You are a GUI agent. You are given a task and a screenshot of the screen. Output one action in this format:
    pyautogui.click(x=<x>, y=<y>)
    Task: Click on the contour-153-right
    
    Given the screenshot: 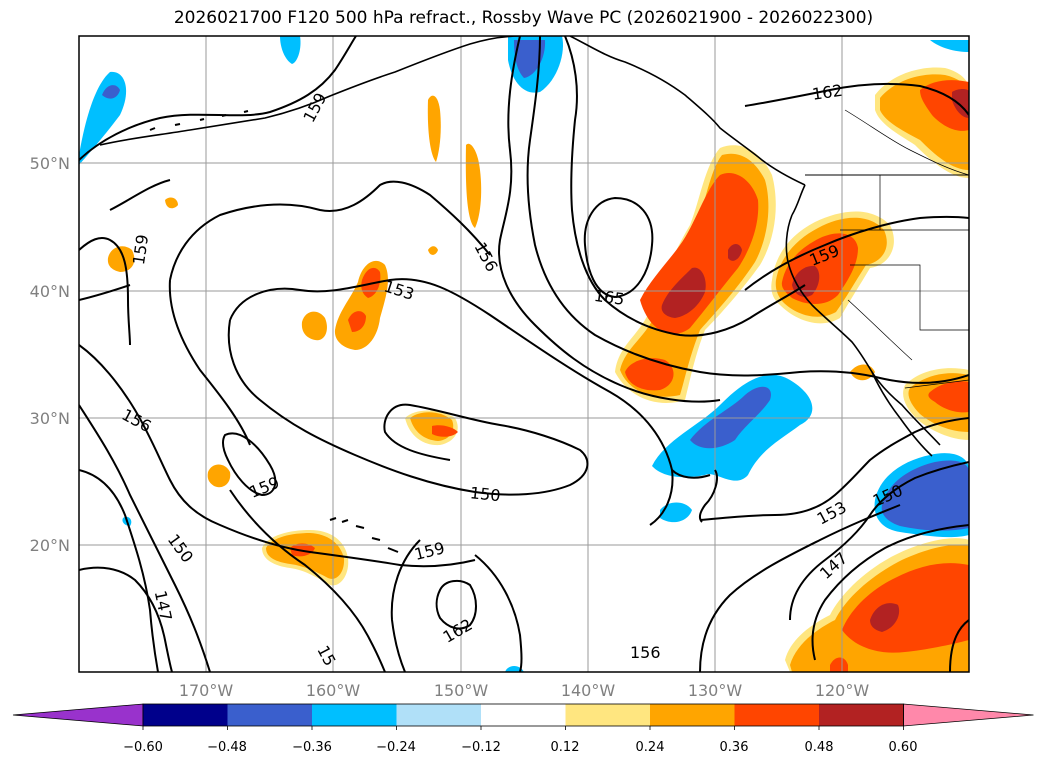 What is the action you would take?
    pyautogui.click(x=834, y=469)
    